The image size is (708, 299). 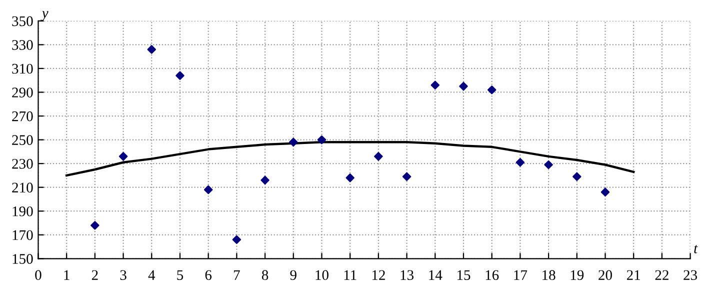 I want to click on y-tick-label: 190, so click(x=22, y=211).